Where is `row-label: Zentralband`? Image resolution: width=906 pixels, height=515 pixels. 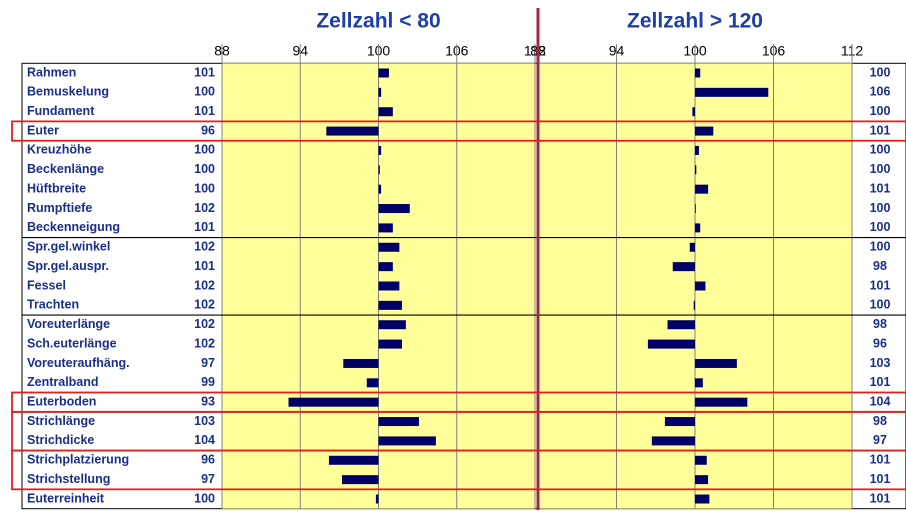 row-label: Zentralband is located at coordinates (63, 382).